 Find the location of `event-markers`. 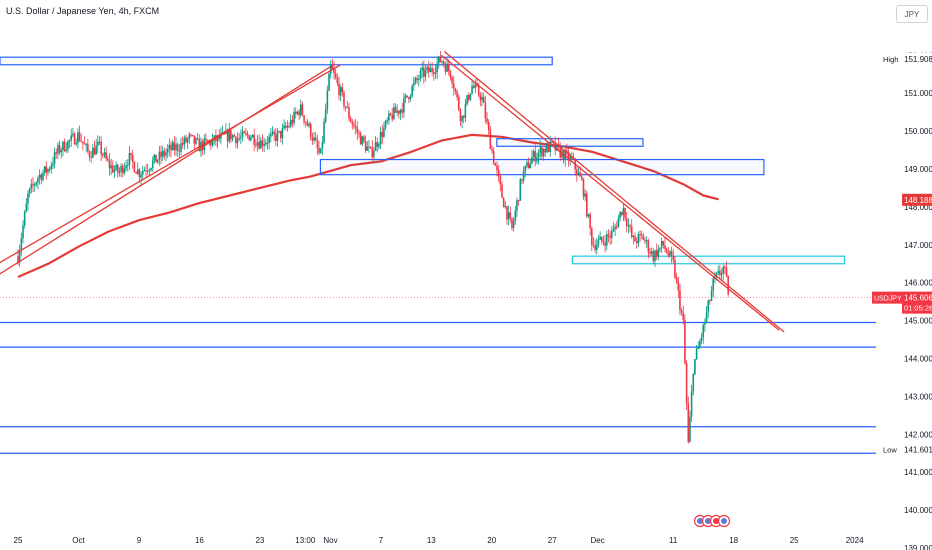

event-markers is located at coordinates (712, 521).